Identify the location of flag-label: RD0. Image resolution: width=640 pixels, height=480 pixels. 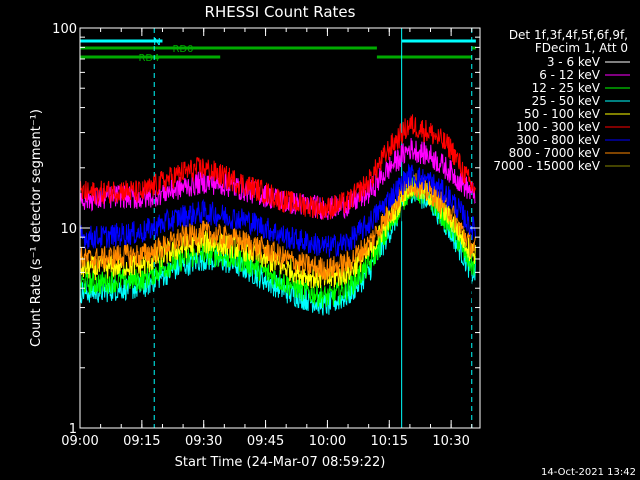
(182, 49).